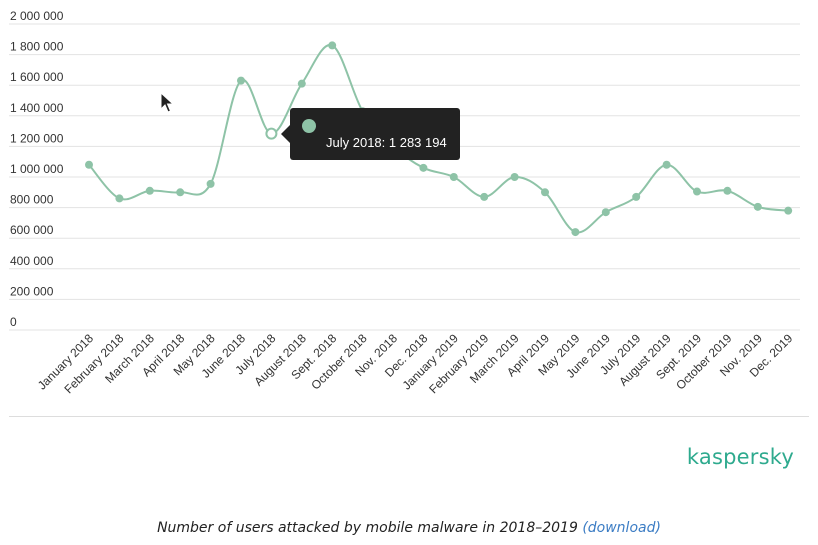 This screenshot has height=545, width=818. Describe the element at coordinates (37, 16) in the screenshot. I see `y-tick-label: 2 000 000` at that location.